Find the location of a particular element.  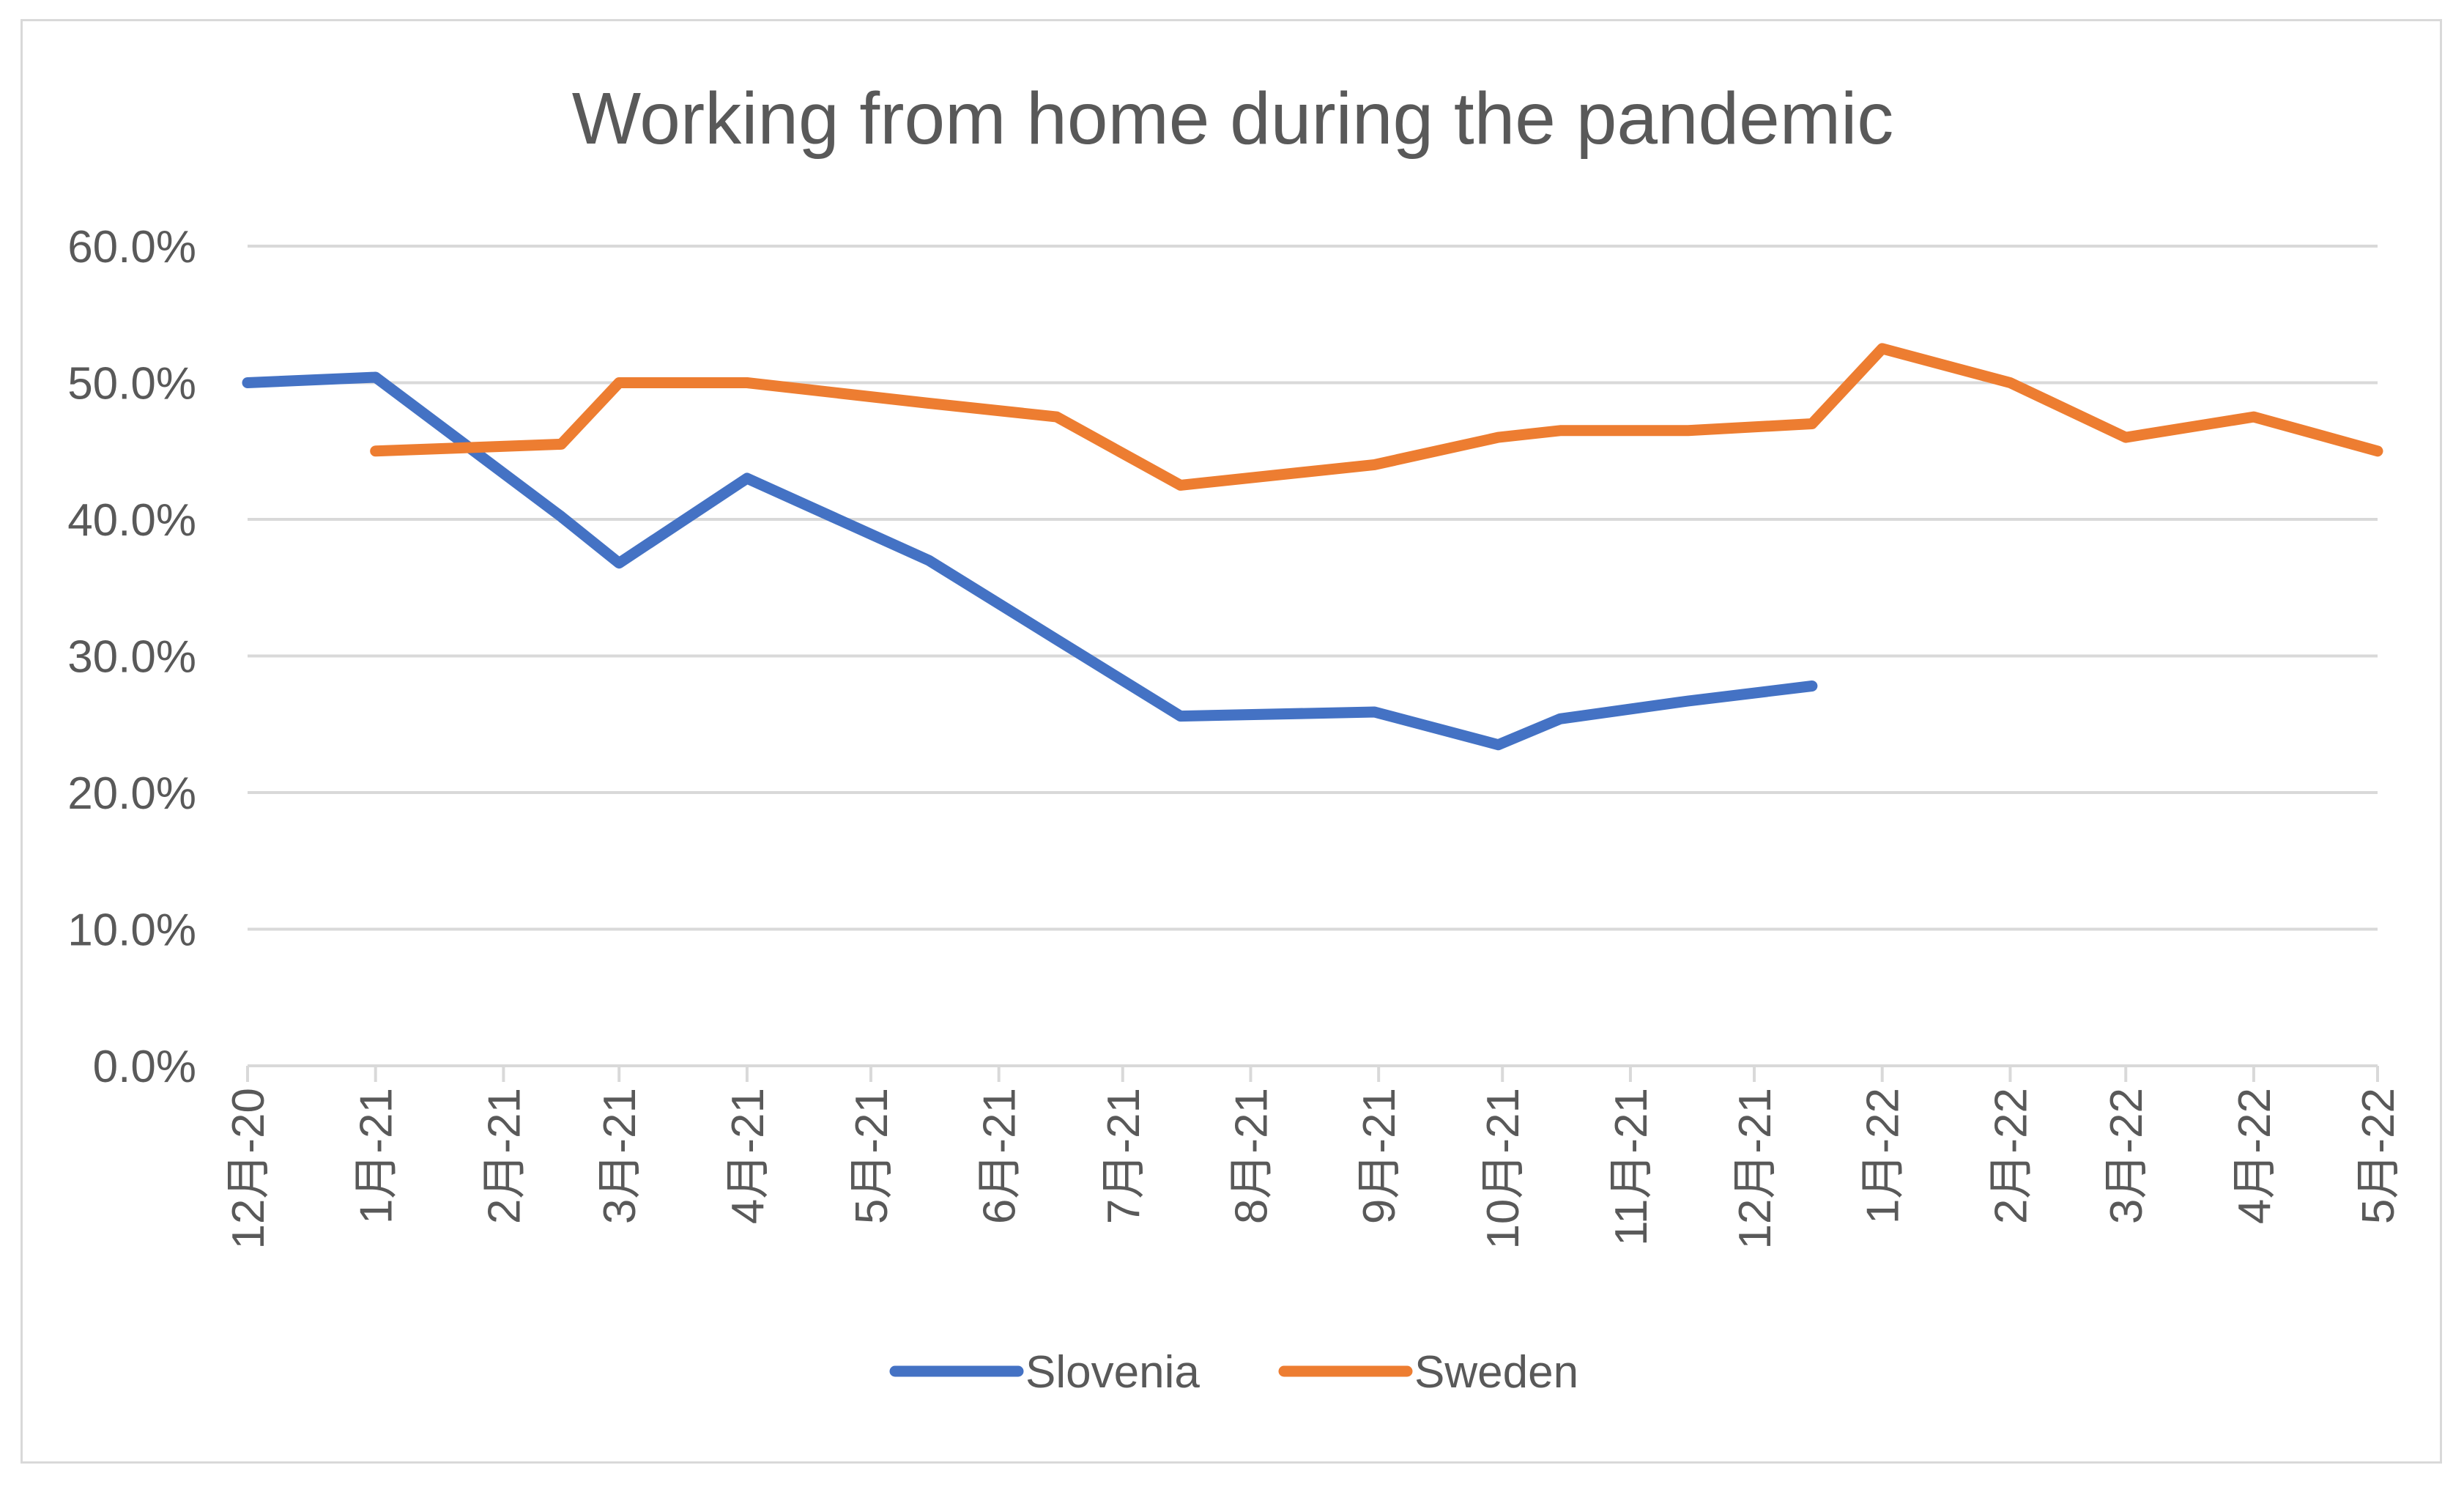

x-tick-label: 8月-21 is located at coordinates (1251, 1156).